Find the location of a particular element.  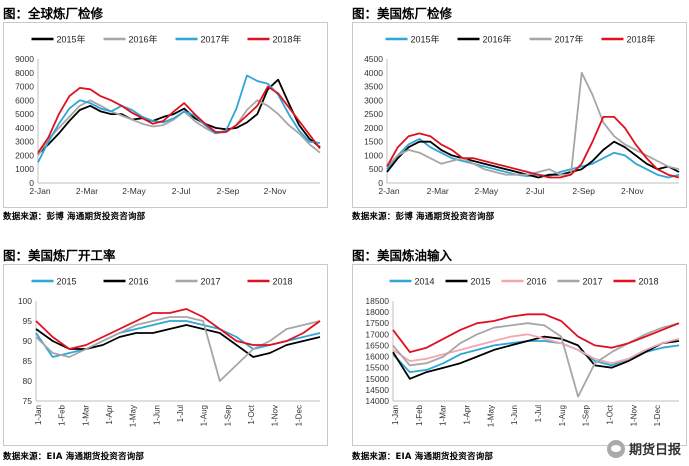

y-tick-label: 100 is located at coordinates (25, 301).